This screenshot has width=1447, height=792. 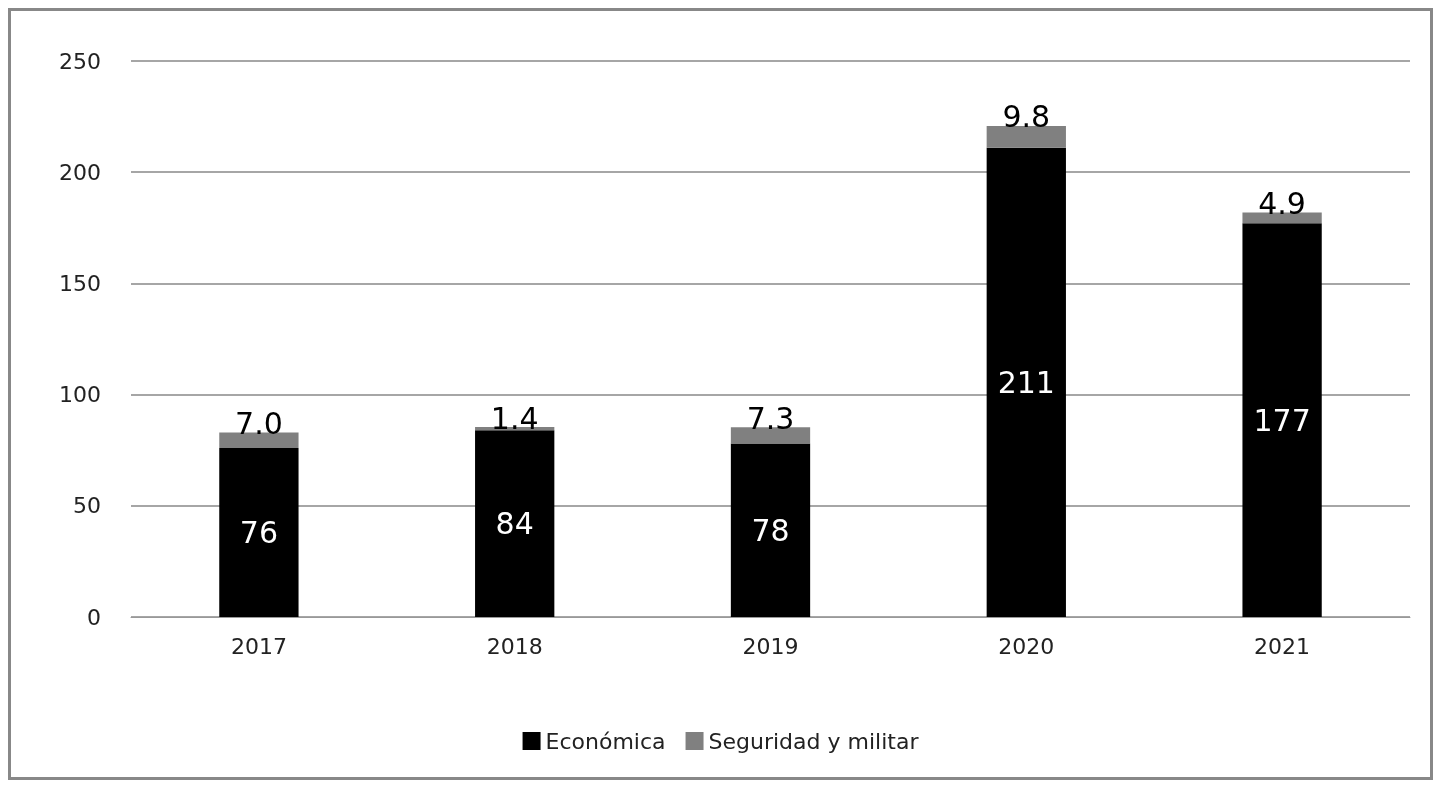 What do you see at coordinates (770, 646) in the screenshot?
I see `x-tick-label: 2019` at bounding box center [770, 646].